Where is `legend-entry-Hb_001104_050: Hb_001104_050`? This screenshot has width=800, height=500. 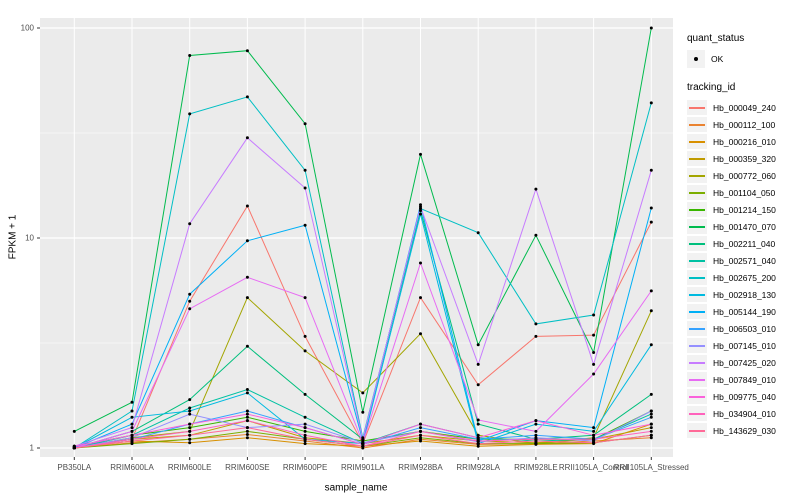 legend-entry-Hb_001104_050: Hb_001104_050 is located at coordinates (743, 192).